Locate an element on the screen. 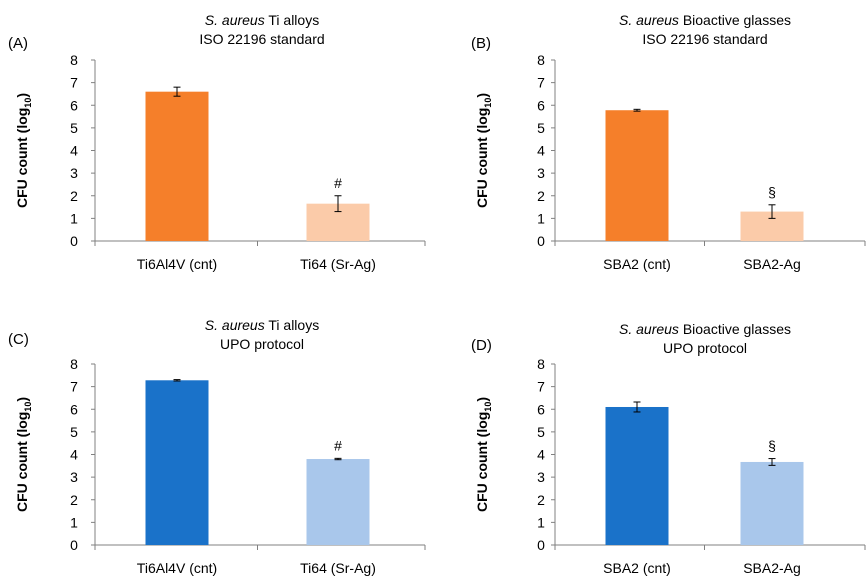 This screenshot has width=867, height=578. panel-label: (C) is located at coordinates (18, 339).